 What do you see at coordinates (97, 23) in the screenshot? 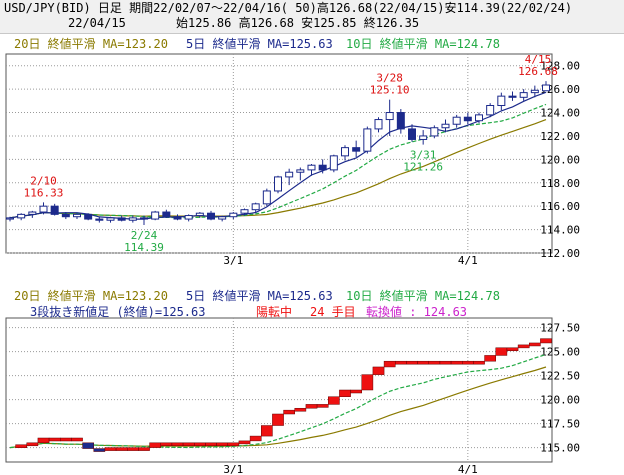
I see `header-date: 22/04/15` at bounding box center [97, 23].